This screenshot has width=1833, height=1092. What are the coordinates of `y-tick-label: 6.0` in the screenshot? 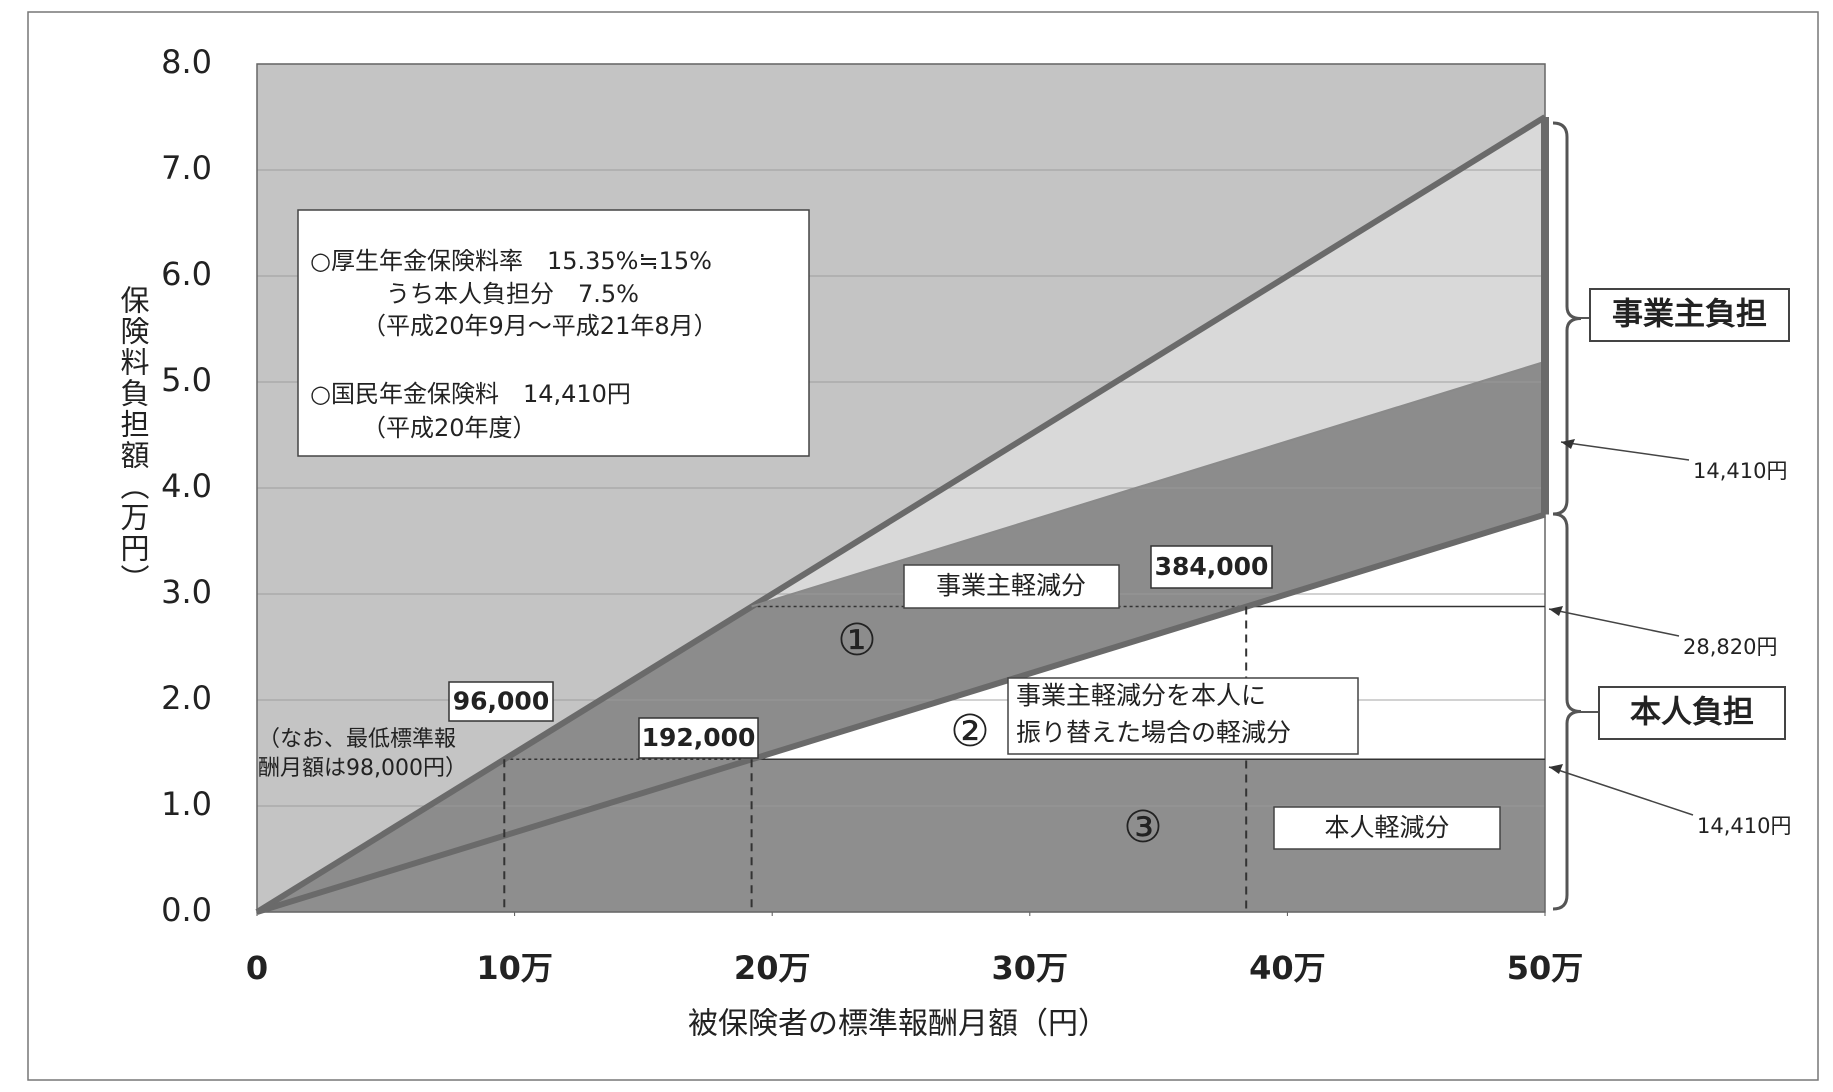 It's located at (186, 274).